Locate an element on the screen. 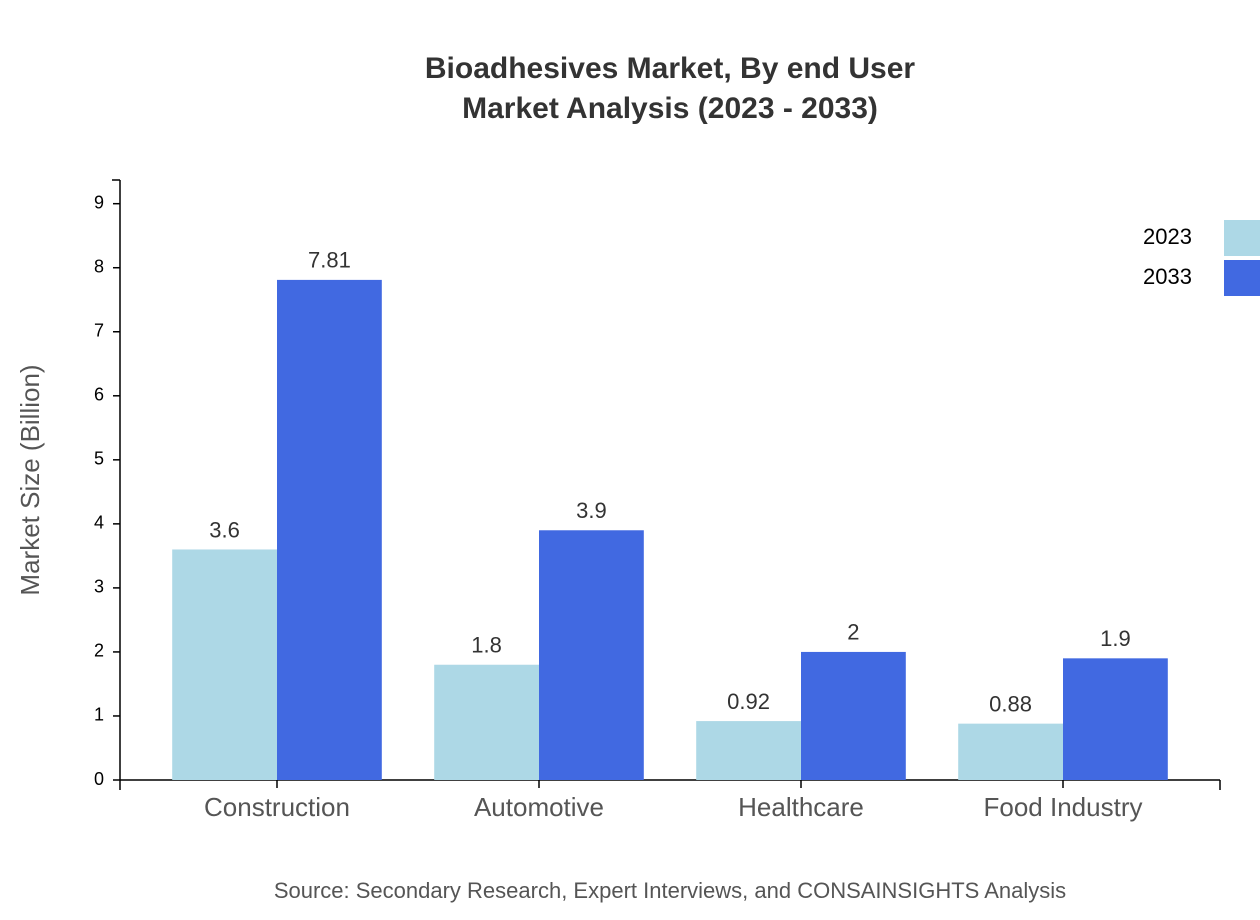 Image resolution: width=1260 pixels, height=920 pixels. y-tick-label: 4 is located at coordinates (99, 523).